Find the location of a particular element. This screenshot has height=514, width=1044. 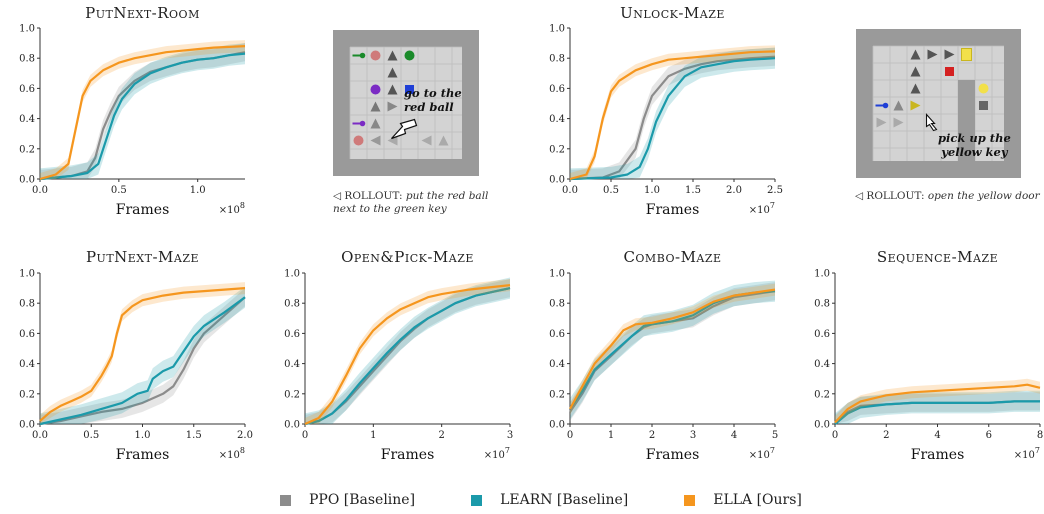

legend-swatch-ppo is located at coordinates (285, 500).